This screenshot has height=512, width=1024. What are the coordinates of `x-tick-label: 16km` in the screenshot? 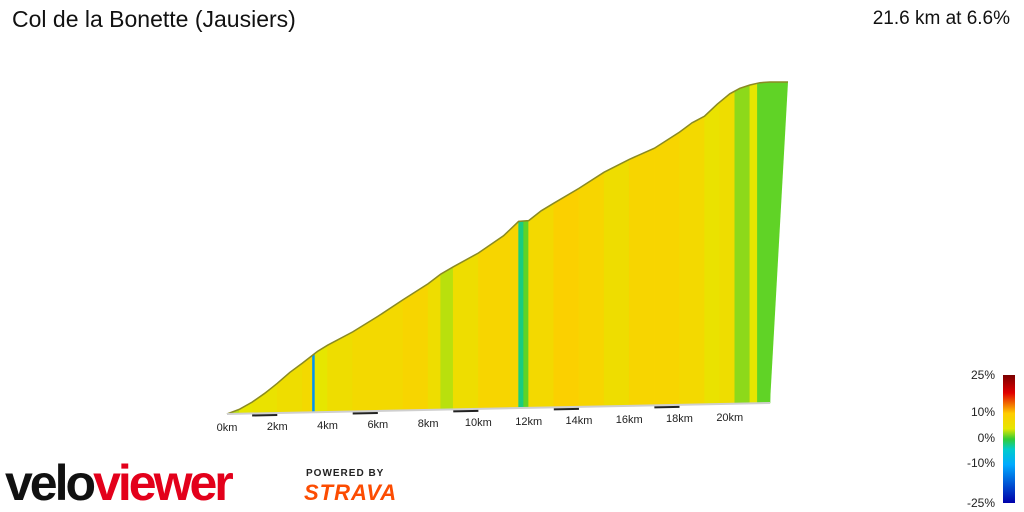 It's located at (629, 420).